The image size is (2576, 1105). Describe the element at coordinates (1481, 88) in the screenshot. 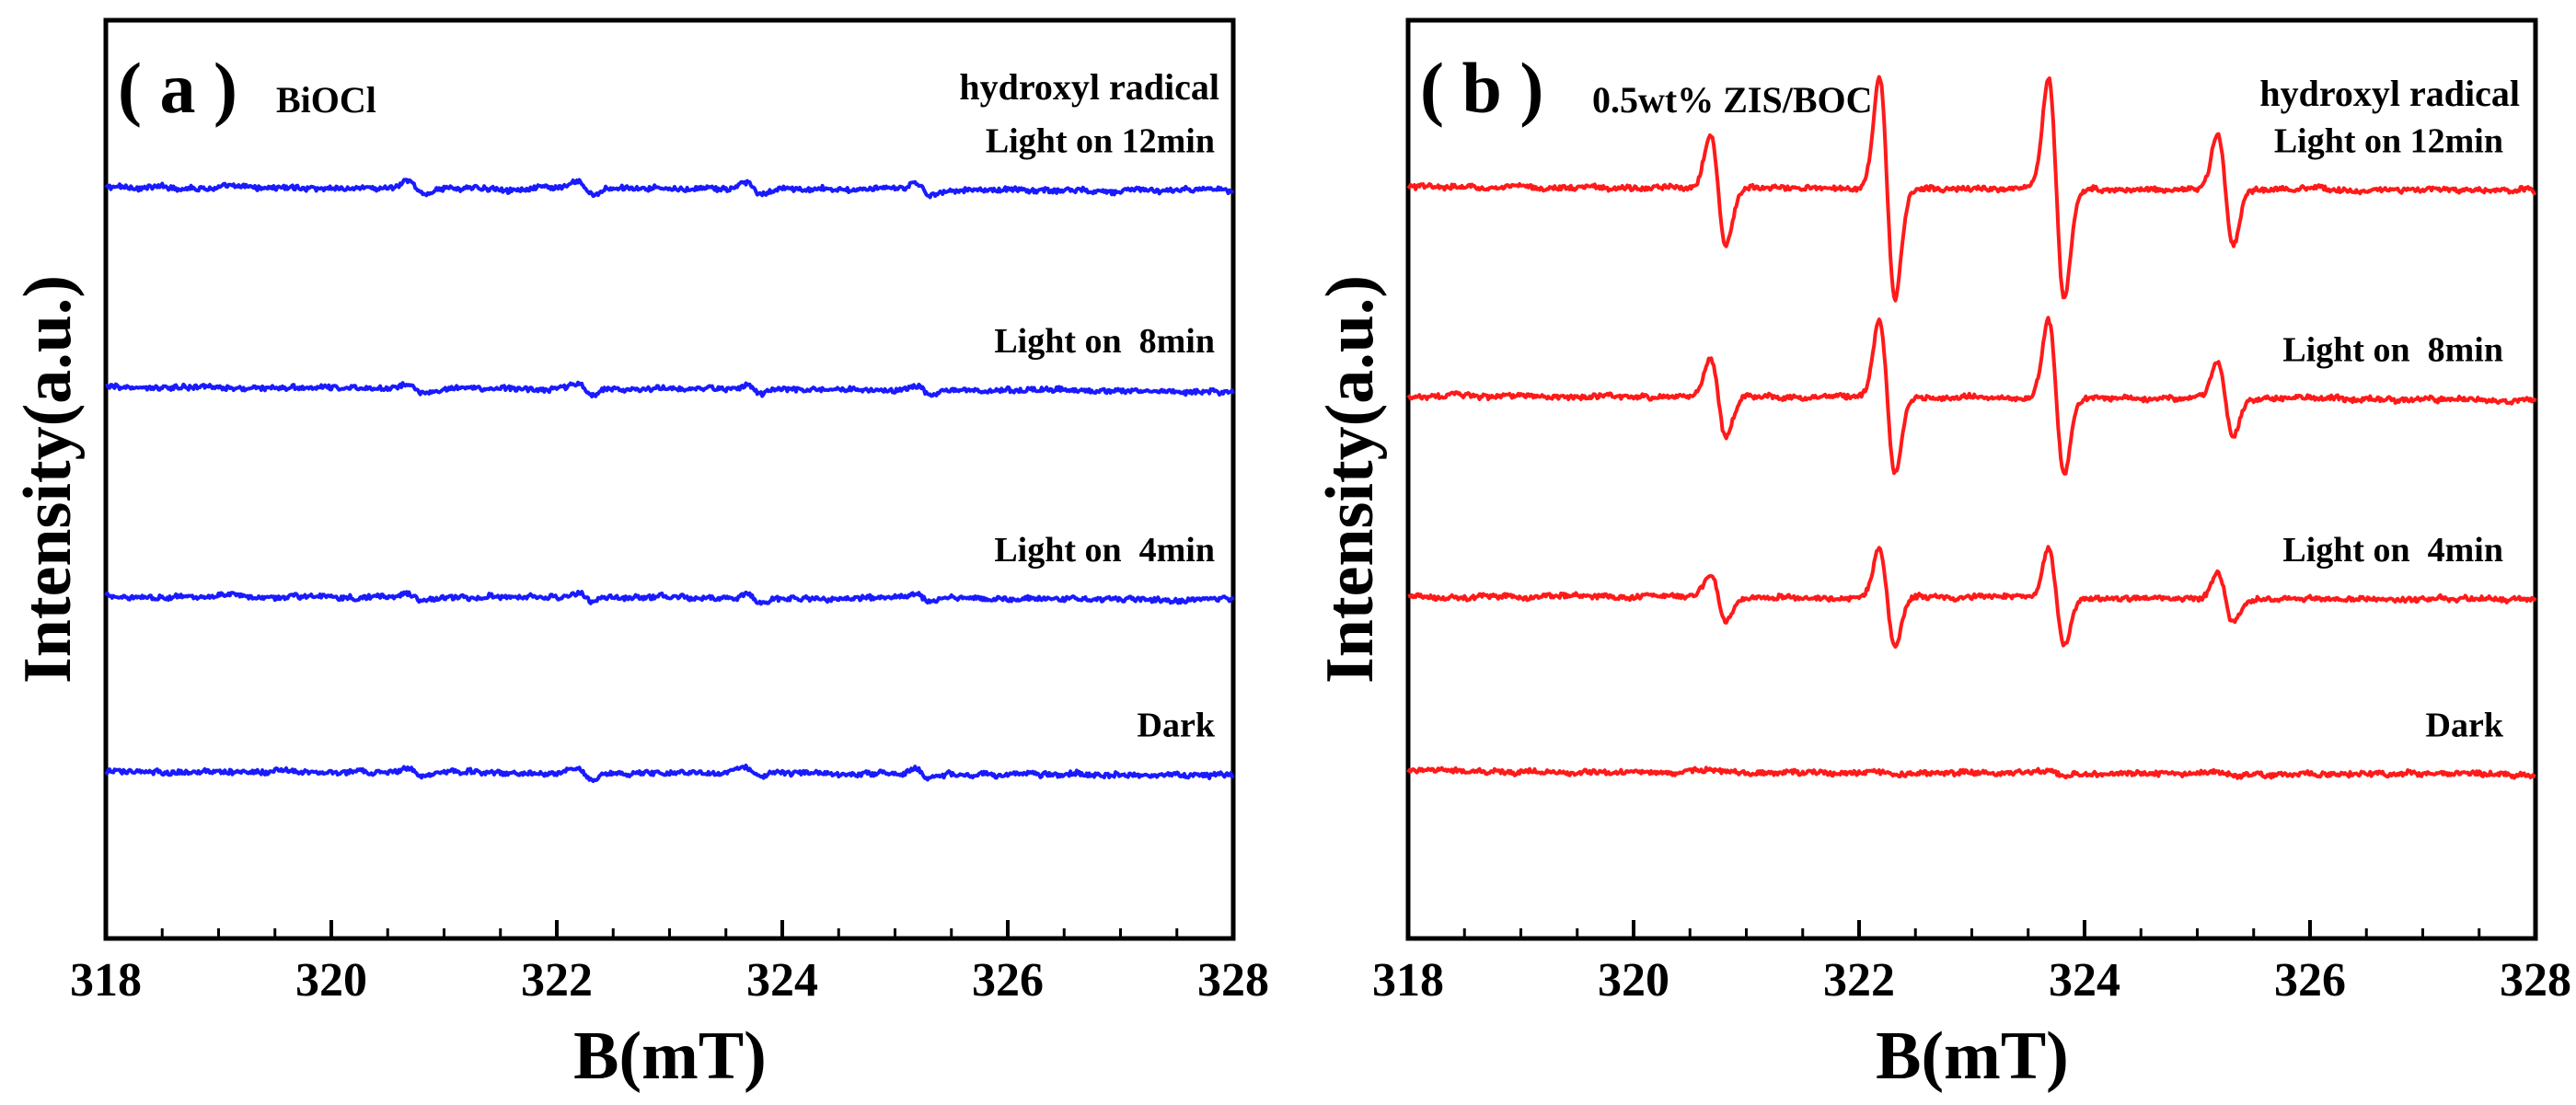

I see `panel-label: ( b )` at that location.